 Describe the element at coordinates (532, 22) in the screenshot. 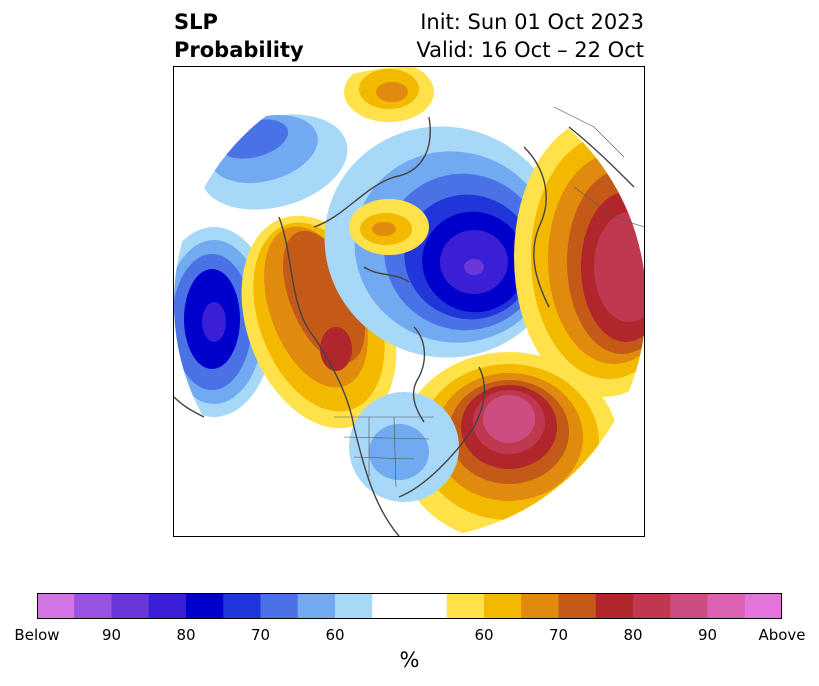

I see `init-date: Init: Sun 01 Oct 2023` at that location.